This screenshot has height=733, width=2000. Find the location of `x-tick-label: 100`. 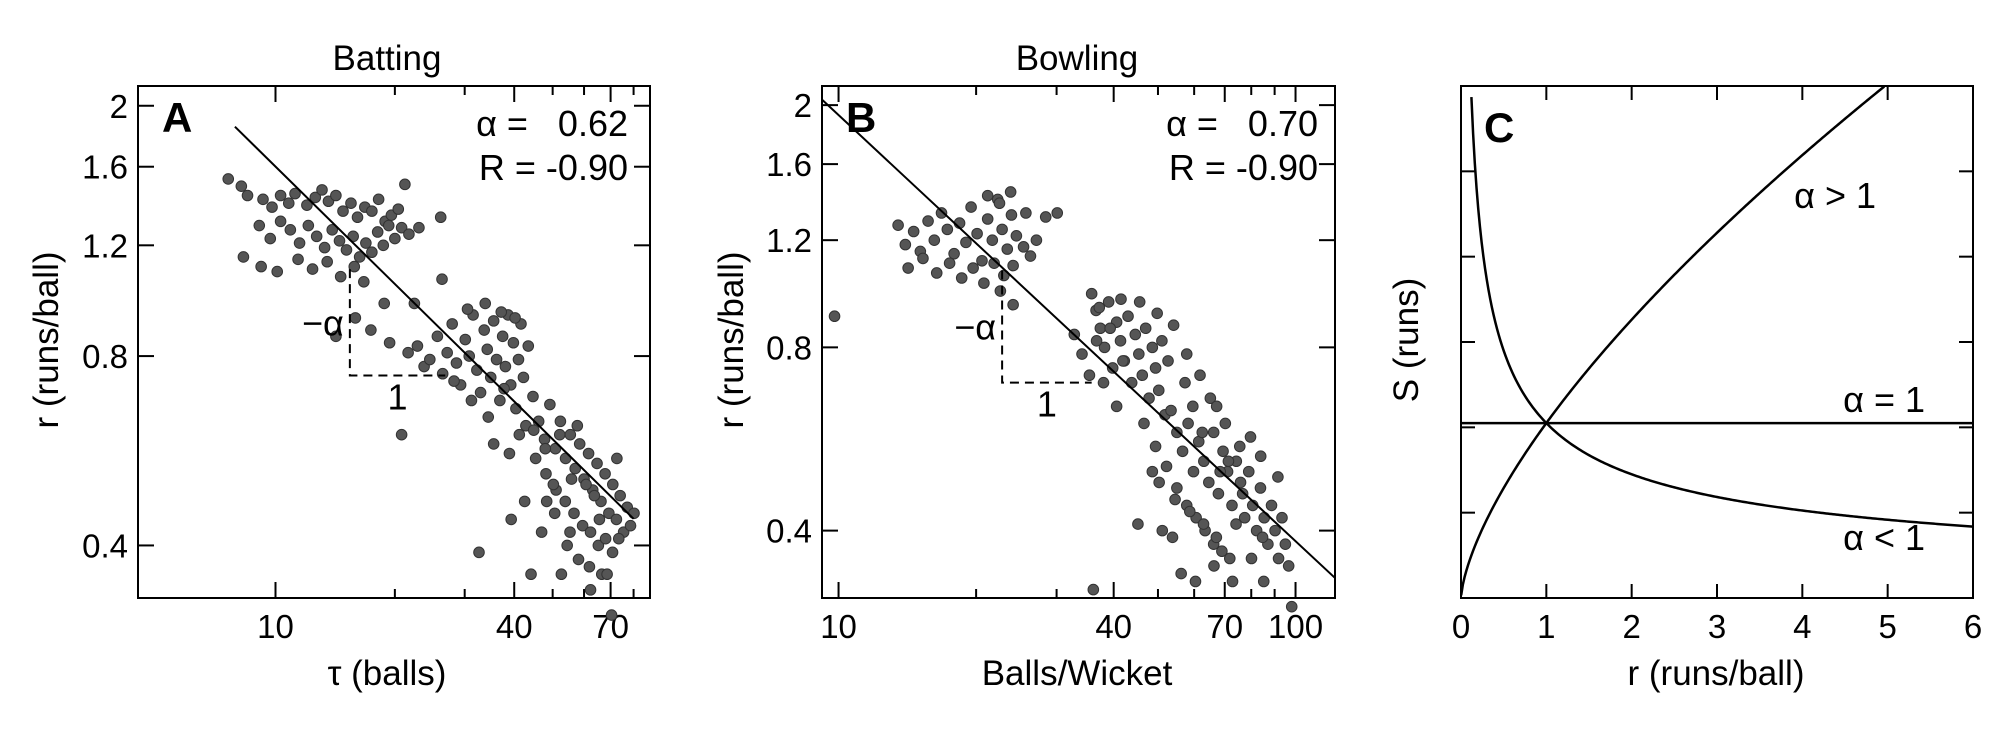

x-tick-label: 100 is located at coordinates (1295, 626).